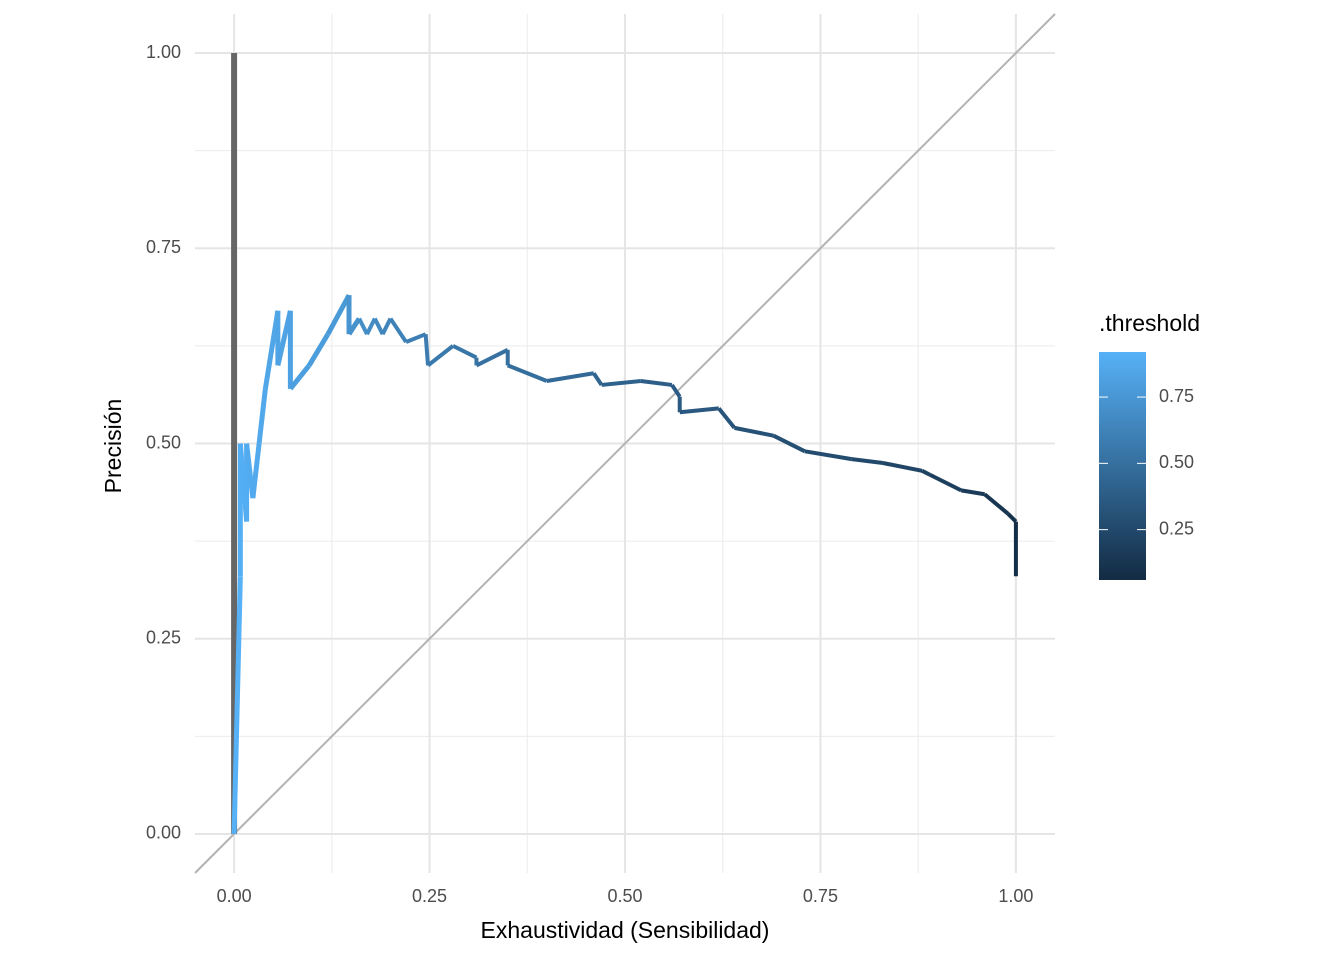 Image resolution: width=1344 pixels, height=960 pixels. Describe the element at coordinates (1015, 896) in the screenshot. I see `x-tick-label: 1.00` at that location.